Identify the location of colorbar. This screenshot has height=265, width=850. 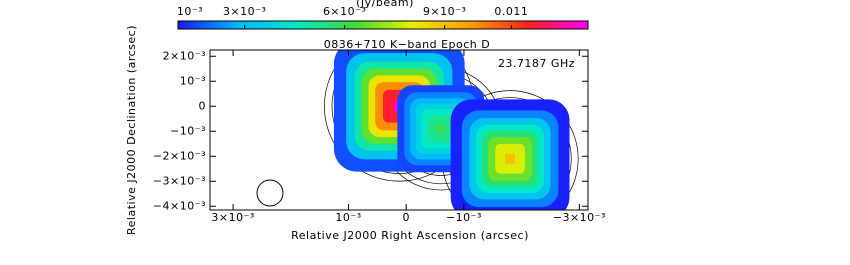
(383, 25).